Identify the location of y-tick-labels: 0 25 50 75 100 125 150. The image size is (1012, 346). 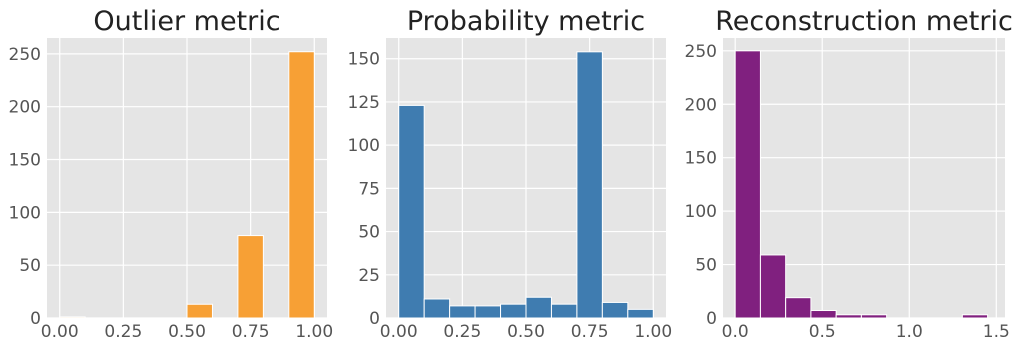
(364, 189).